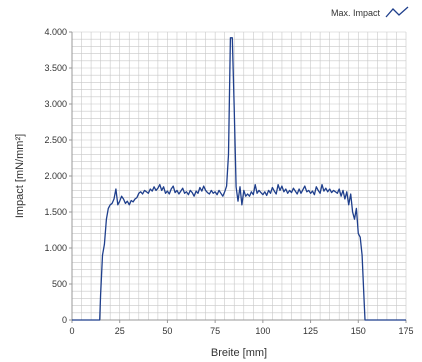  Describe the element at coordinates (59, 284) in the screenshot. I see `y-tick-label: 500` at that location.